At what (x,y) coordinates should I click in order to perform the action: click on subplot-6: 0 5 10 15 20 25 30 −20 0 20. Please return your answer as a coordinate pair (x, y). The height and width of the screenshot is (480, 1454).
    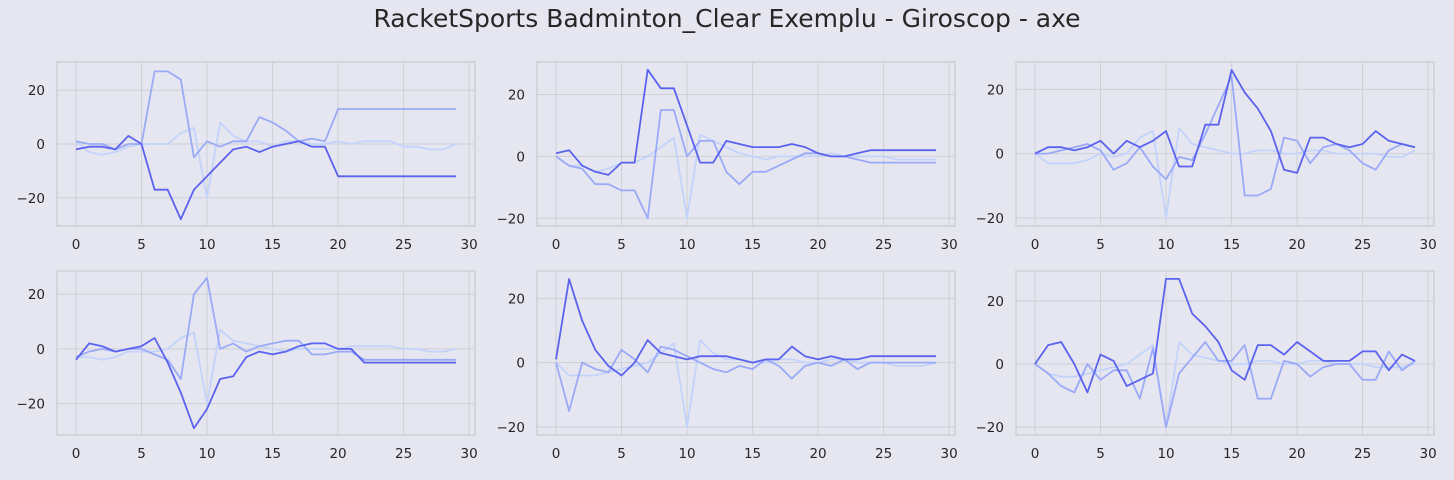
    Looking at the image, I should click on (1206, 366).